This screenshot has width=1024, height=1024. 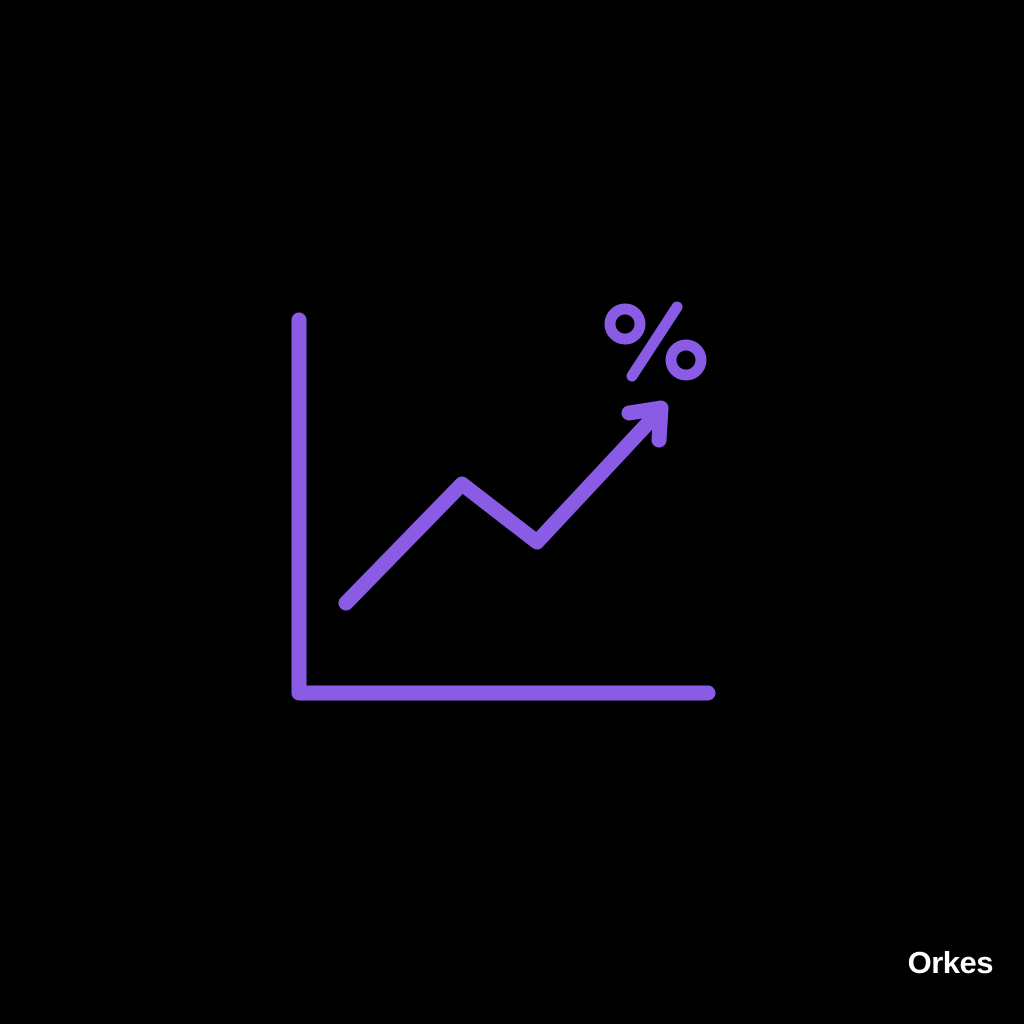 I want to click on percent-sign-icon, so click(x=655, y=341).